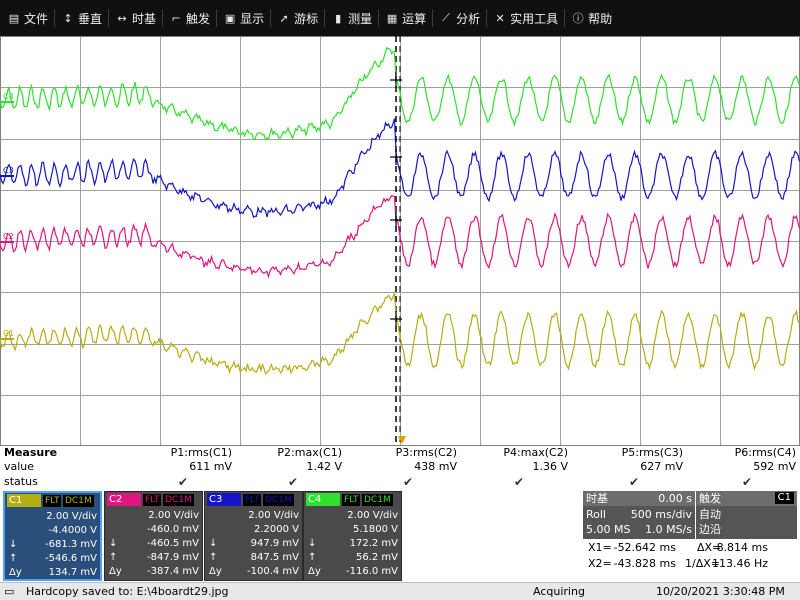 This screenshot has height=600, width=800. Describe the element at coordinates (639, 529) in the screenshot. I see `timebase-row-samples: 5.00 MS 1.0 MS/s` at that location.